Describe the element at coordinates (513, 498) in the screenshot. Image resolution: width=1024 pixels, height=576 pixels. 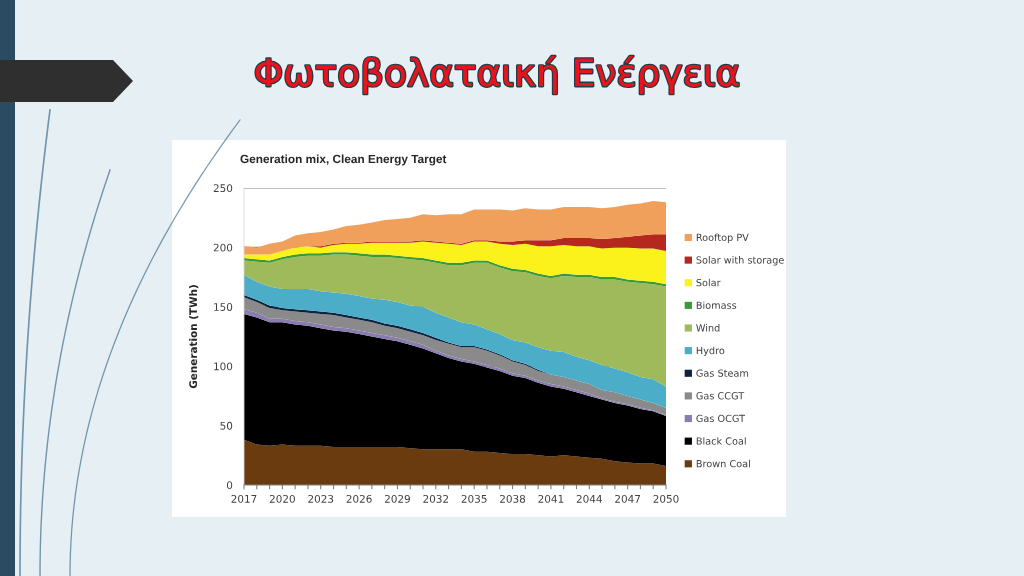
I see `x-tick-label: 2038` at that location.